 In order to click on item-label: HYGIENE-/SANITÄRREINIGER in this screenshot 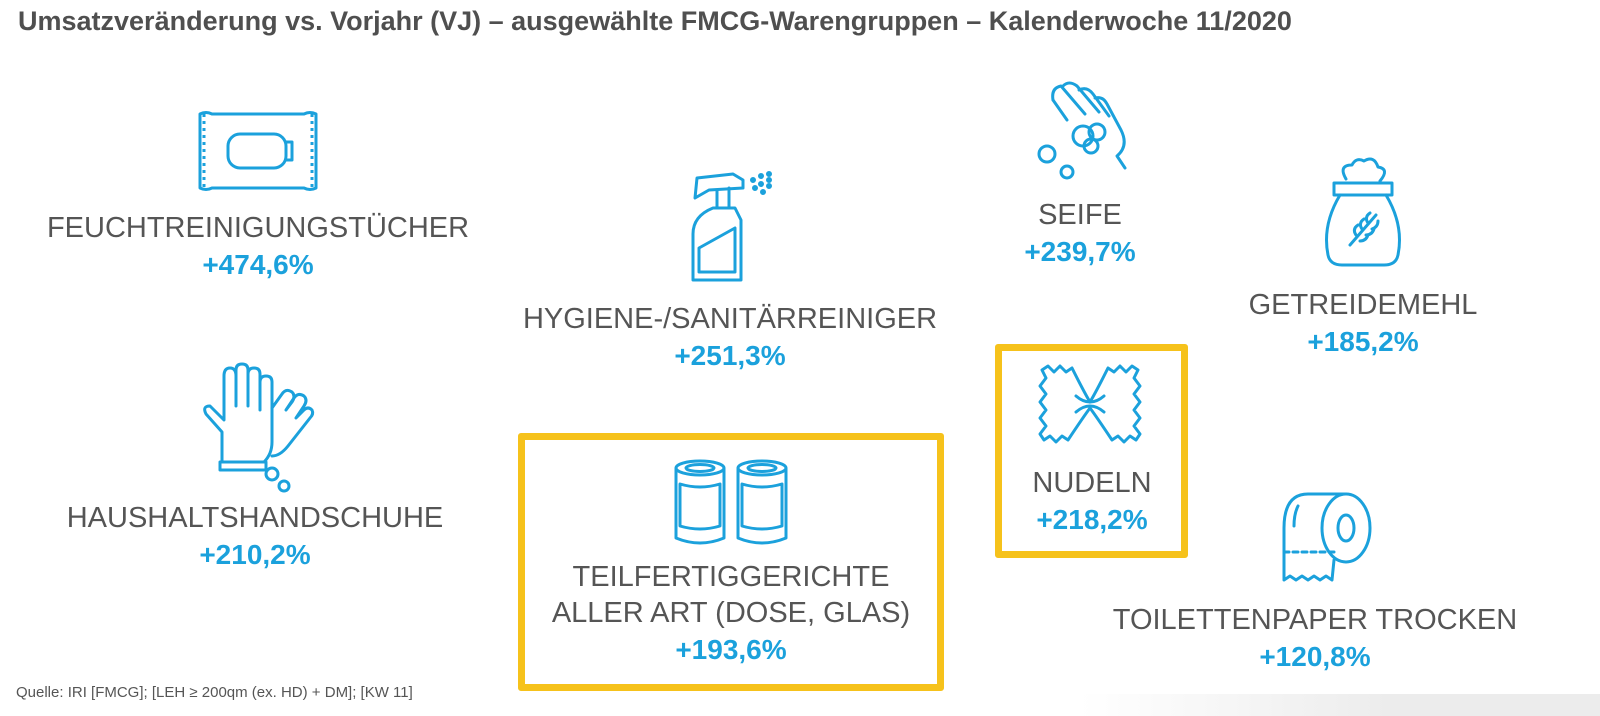, I will do `click(730, 319)`.